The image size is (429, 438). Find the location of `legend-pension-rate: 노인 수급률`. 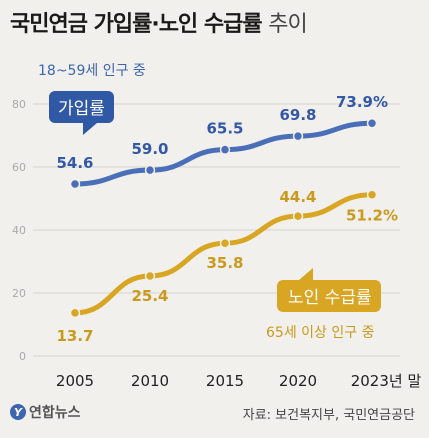

legend-pension-rate: 노인 수급률 is located at coordinates (329, 290).